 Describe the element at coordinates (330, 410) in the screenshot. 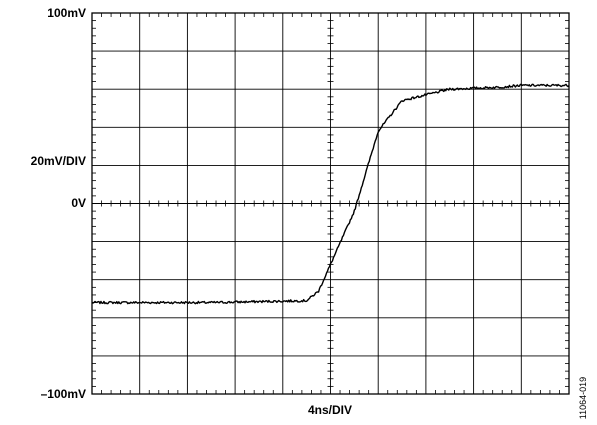

I see `x-axis-label: 4ns/DIV` at that location.